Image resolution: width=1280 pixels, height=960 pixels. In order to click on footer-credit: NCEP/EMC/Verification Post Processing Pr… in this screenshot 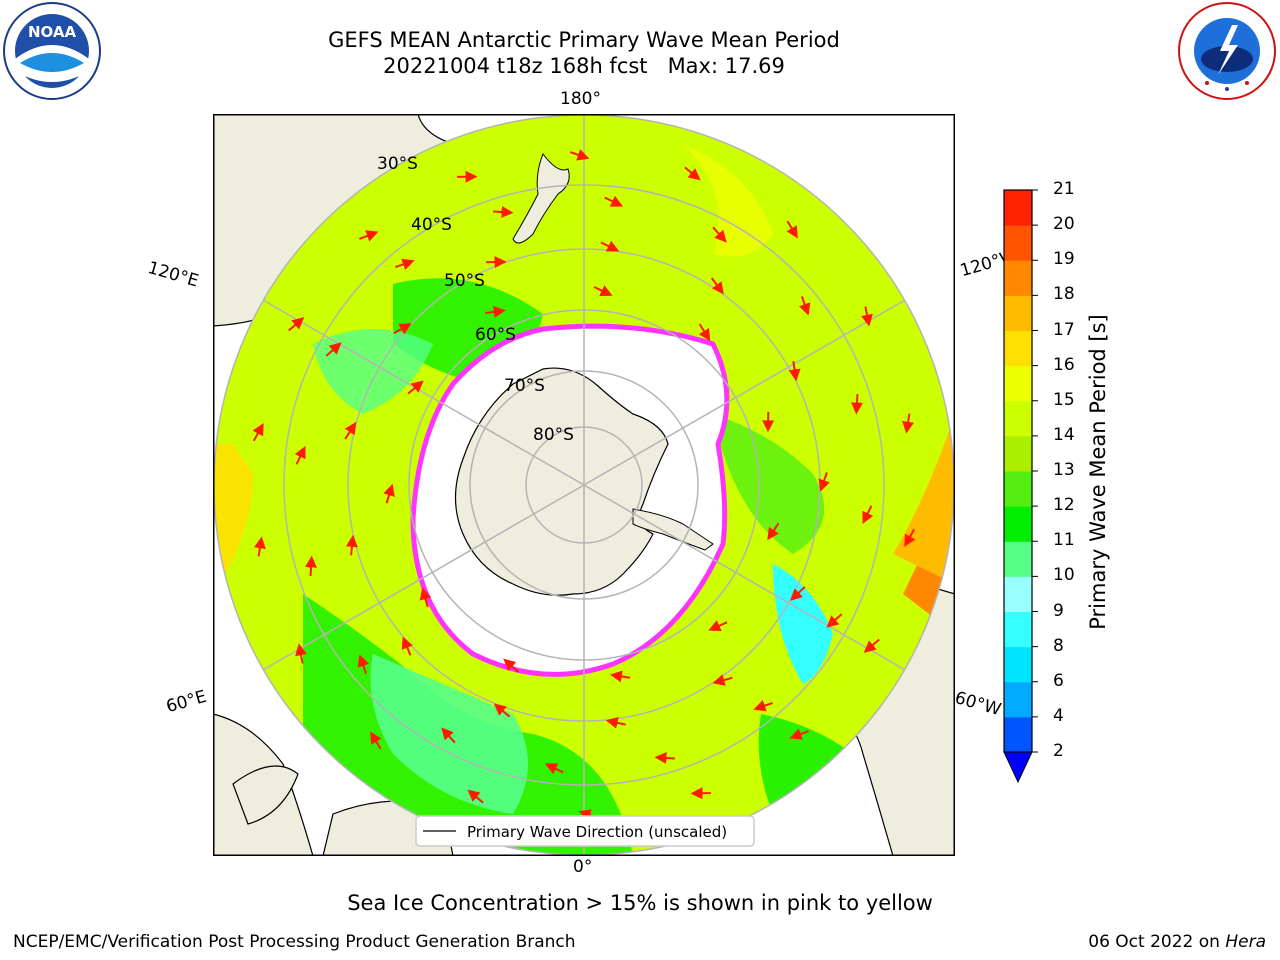, I will do `click(294, 942)`.